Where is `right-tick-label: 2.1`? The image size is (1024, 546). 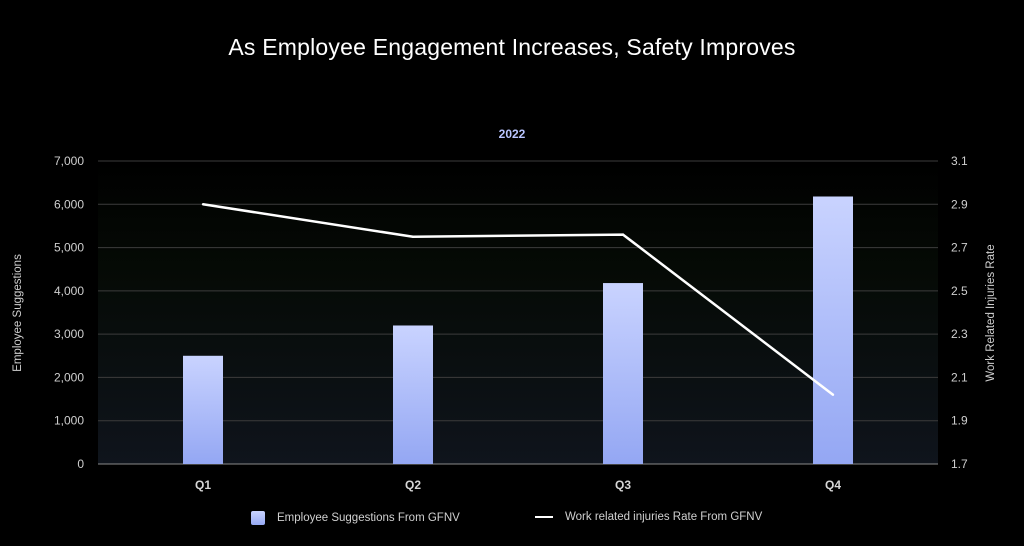
right-tick-label: 2.1 is located at coordinates (959, 377).